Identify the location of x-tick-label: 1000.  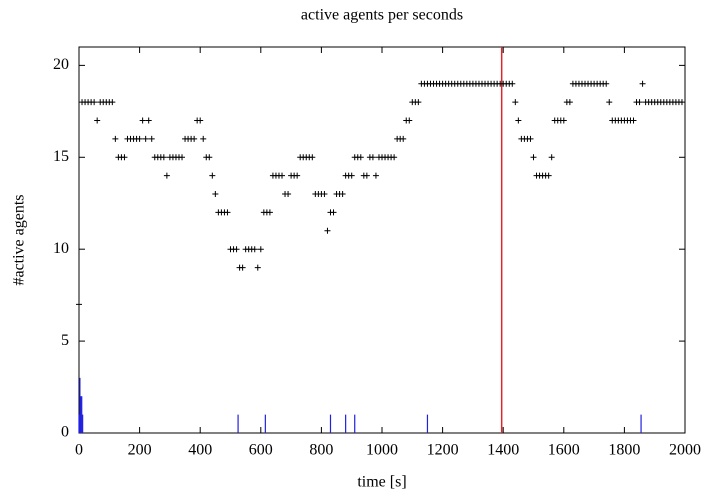
(382, 450).